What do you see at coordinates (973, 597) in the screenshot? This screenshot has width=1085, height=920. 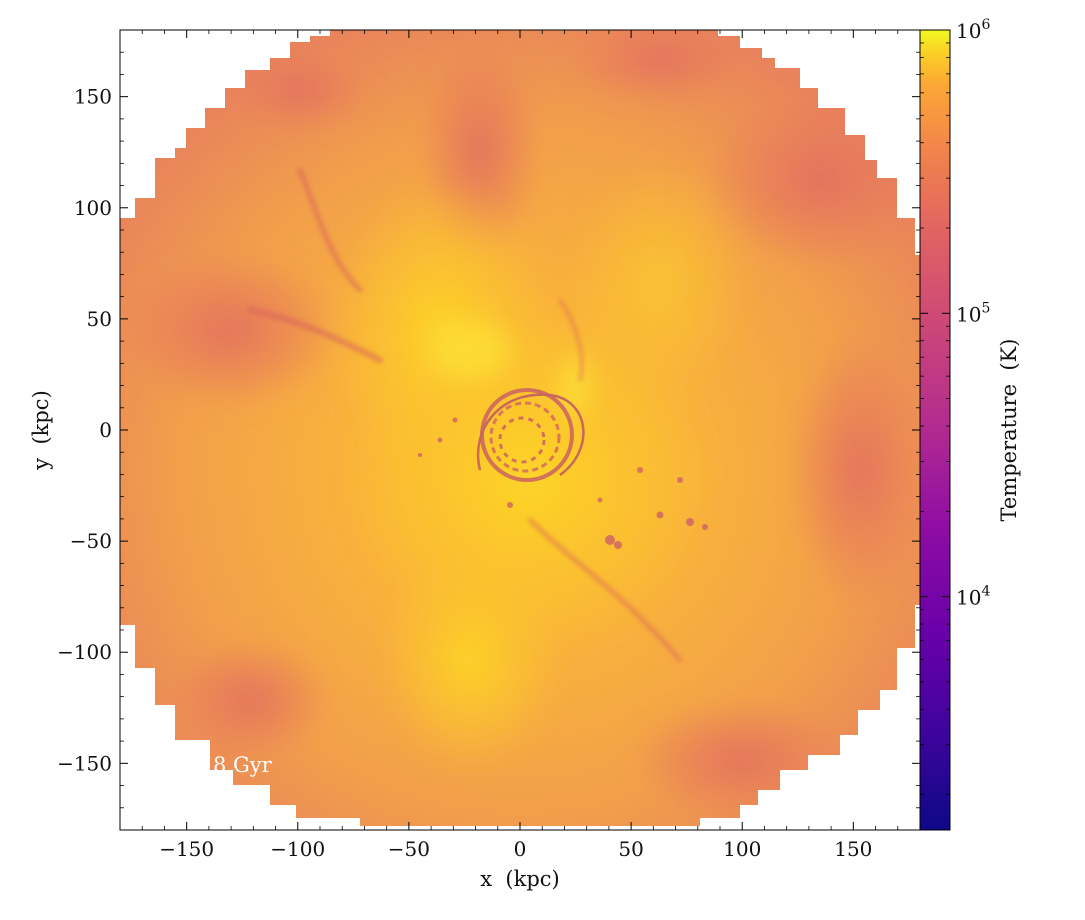 I see `colorbar-tick-label: 10⁴` at bounding box center [973, 597].